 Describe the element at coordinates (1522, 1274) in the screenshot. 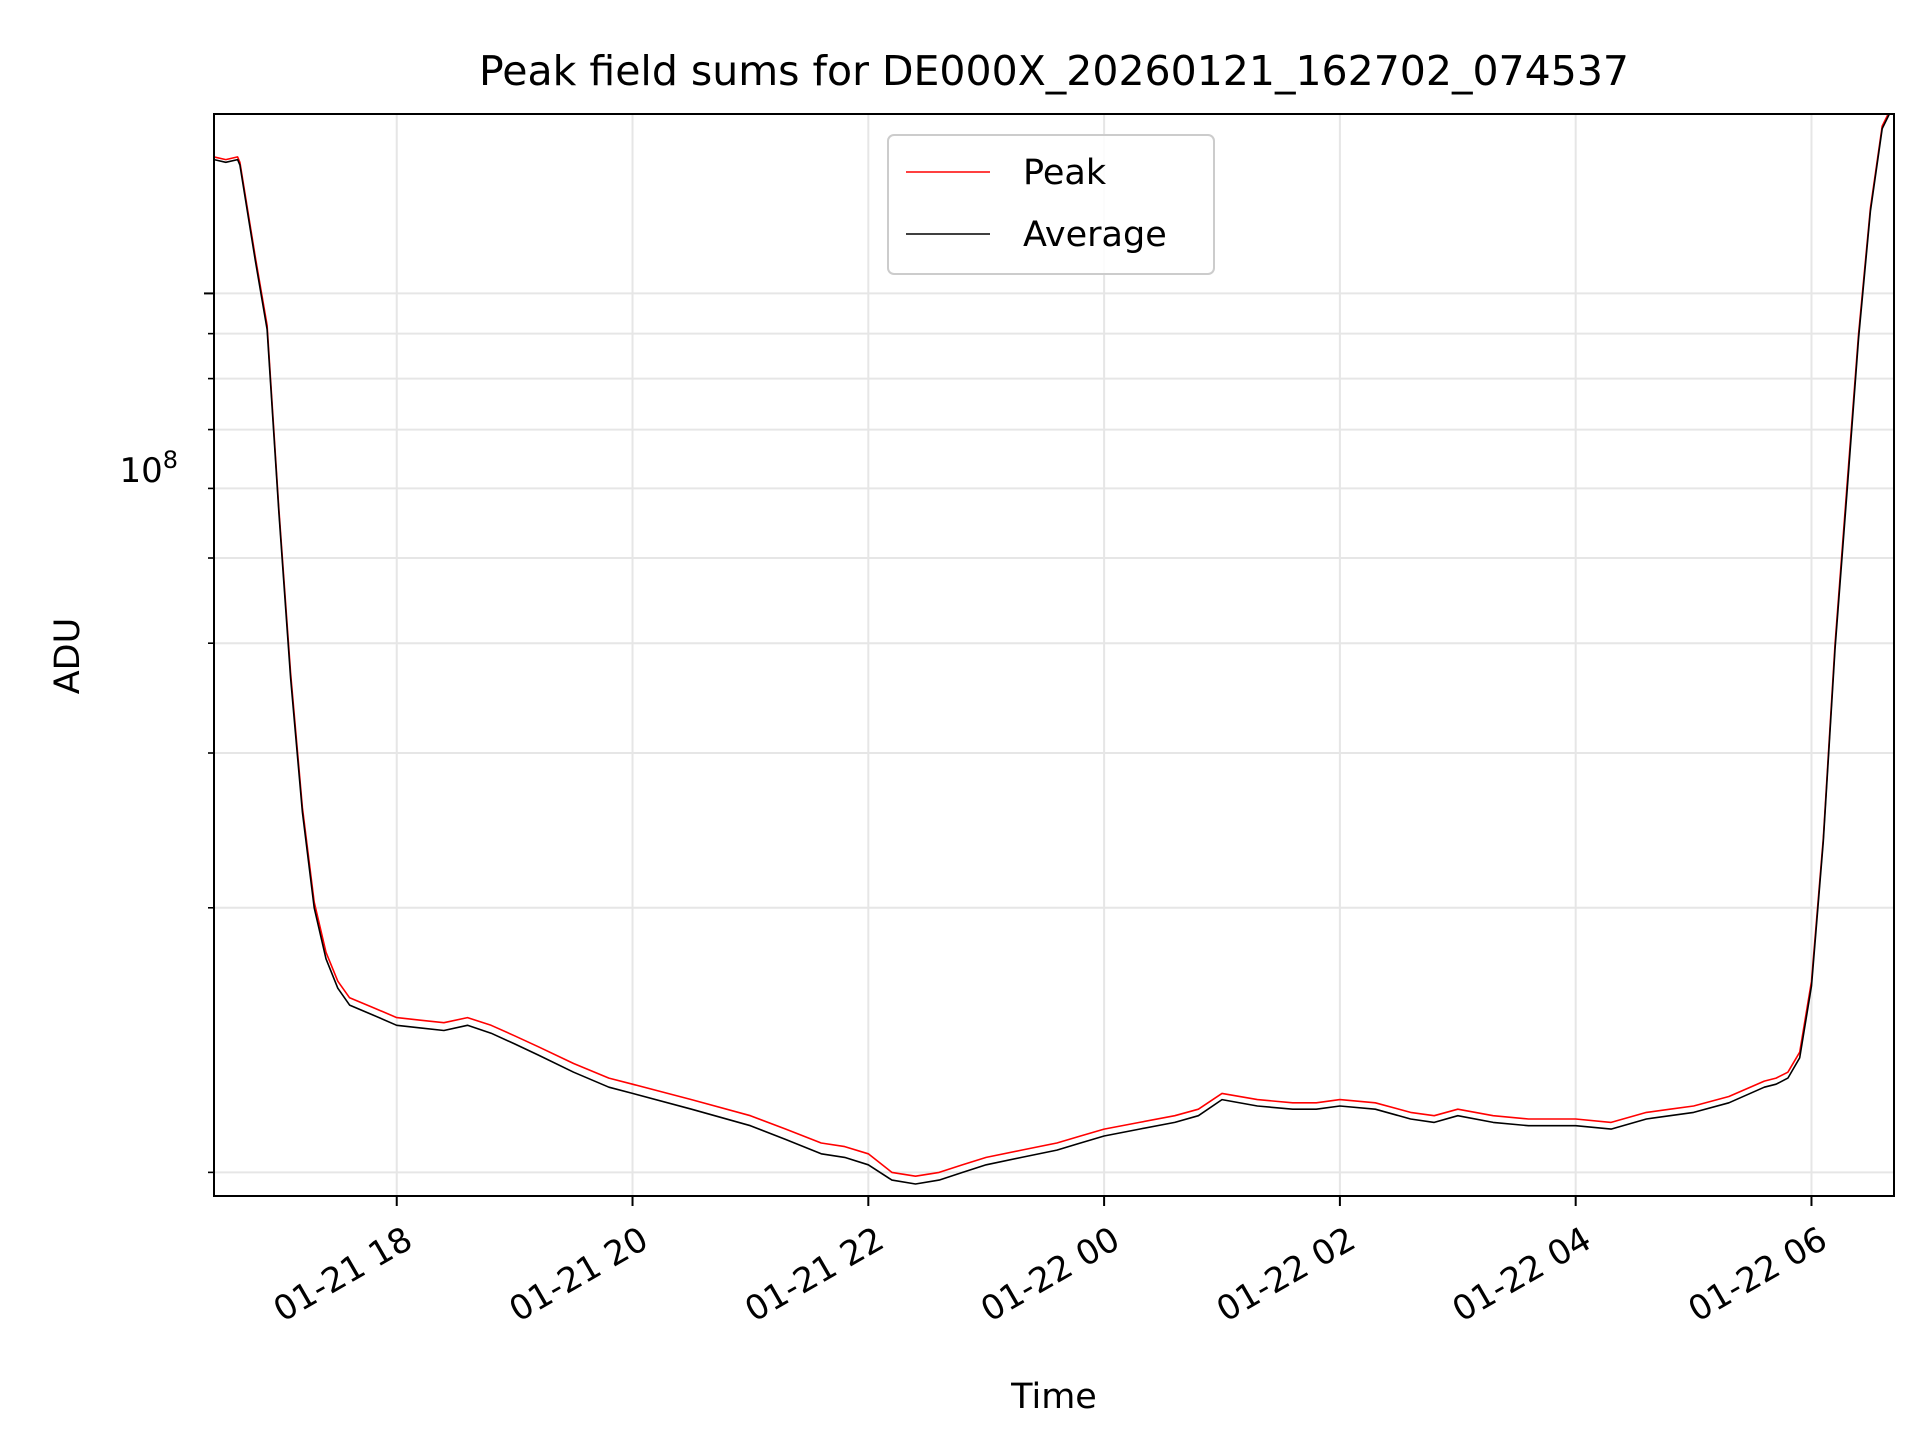

I see `x-tick-label: 01-22 04` at that location.